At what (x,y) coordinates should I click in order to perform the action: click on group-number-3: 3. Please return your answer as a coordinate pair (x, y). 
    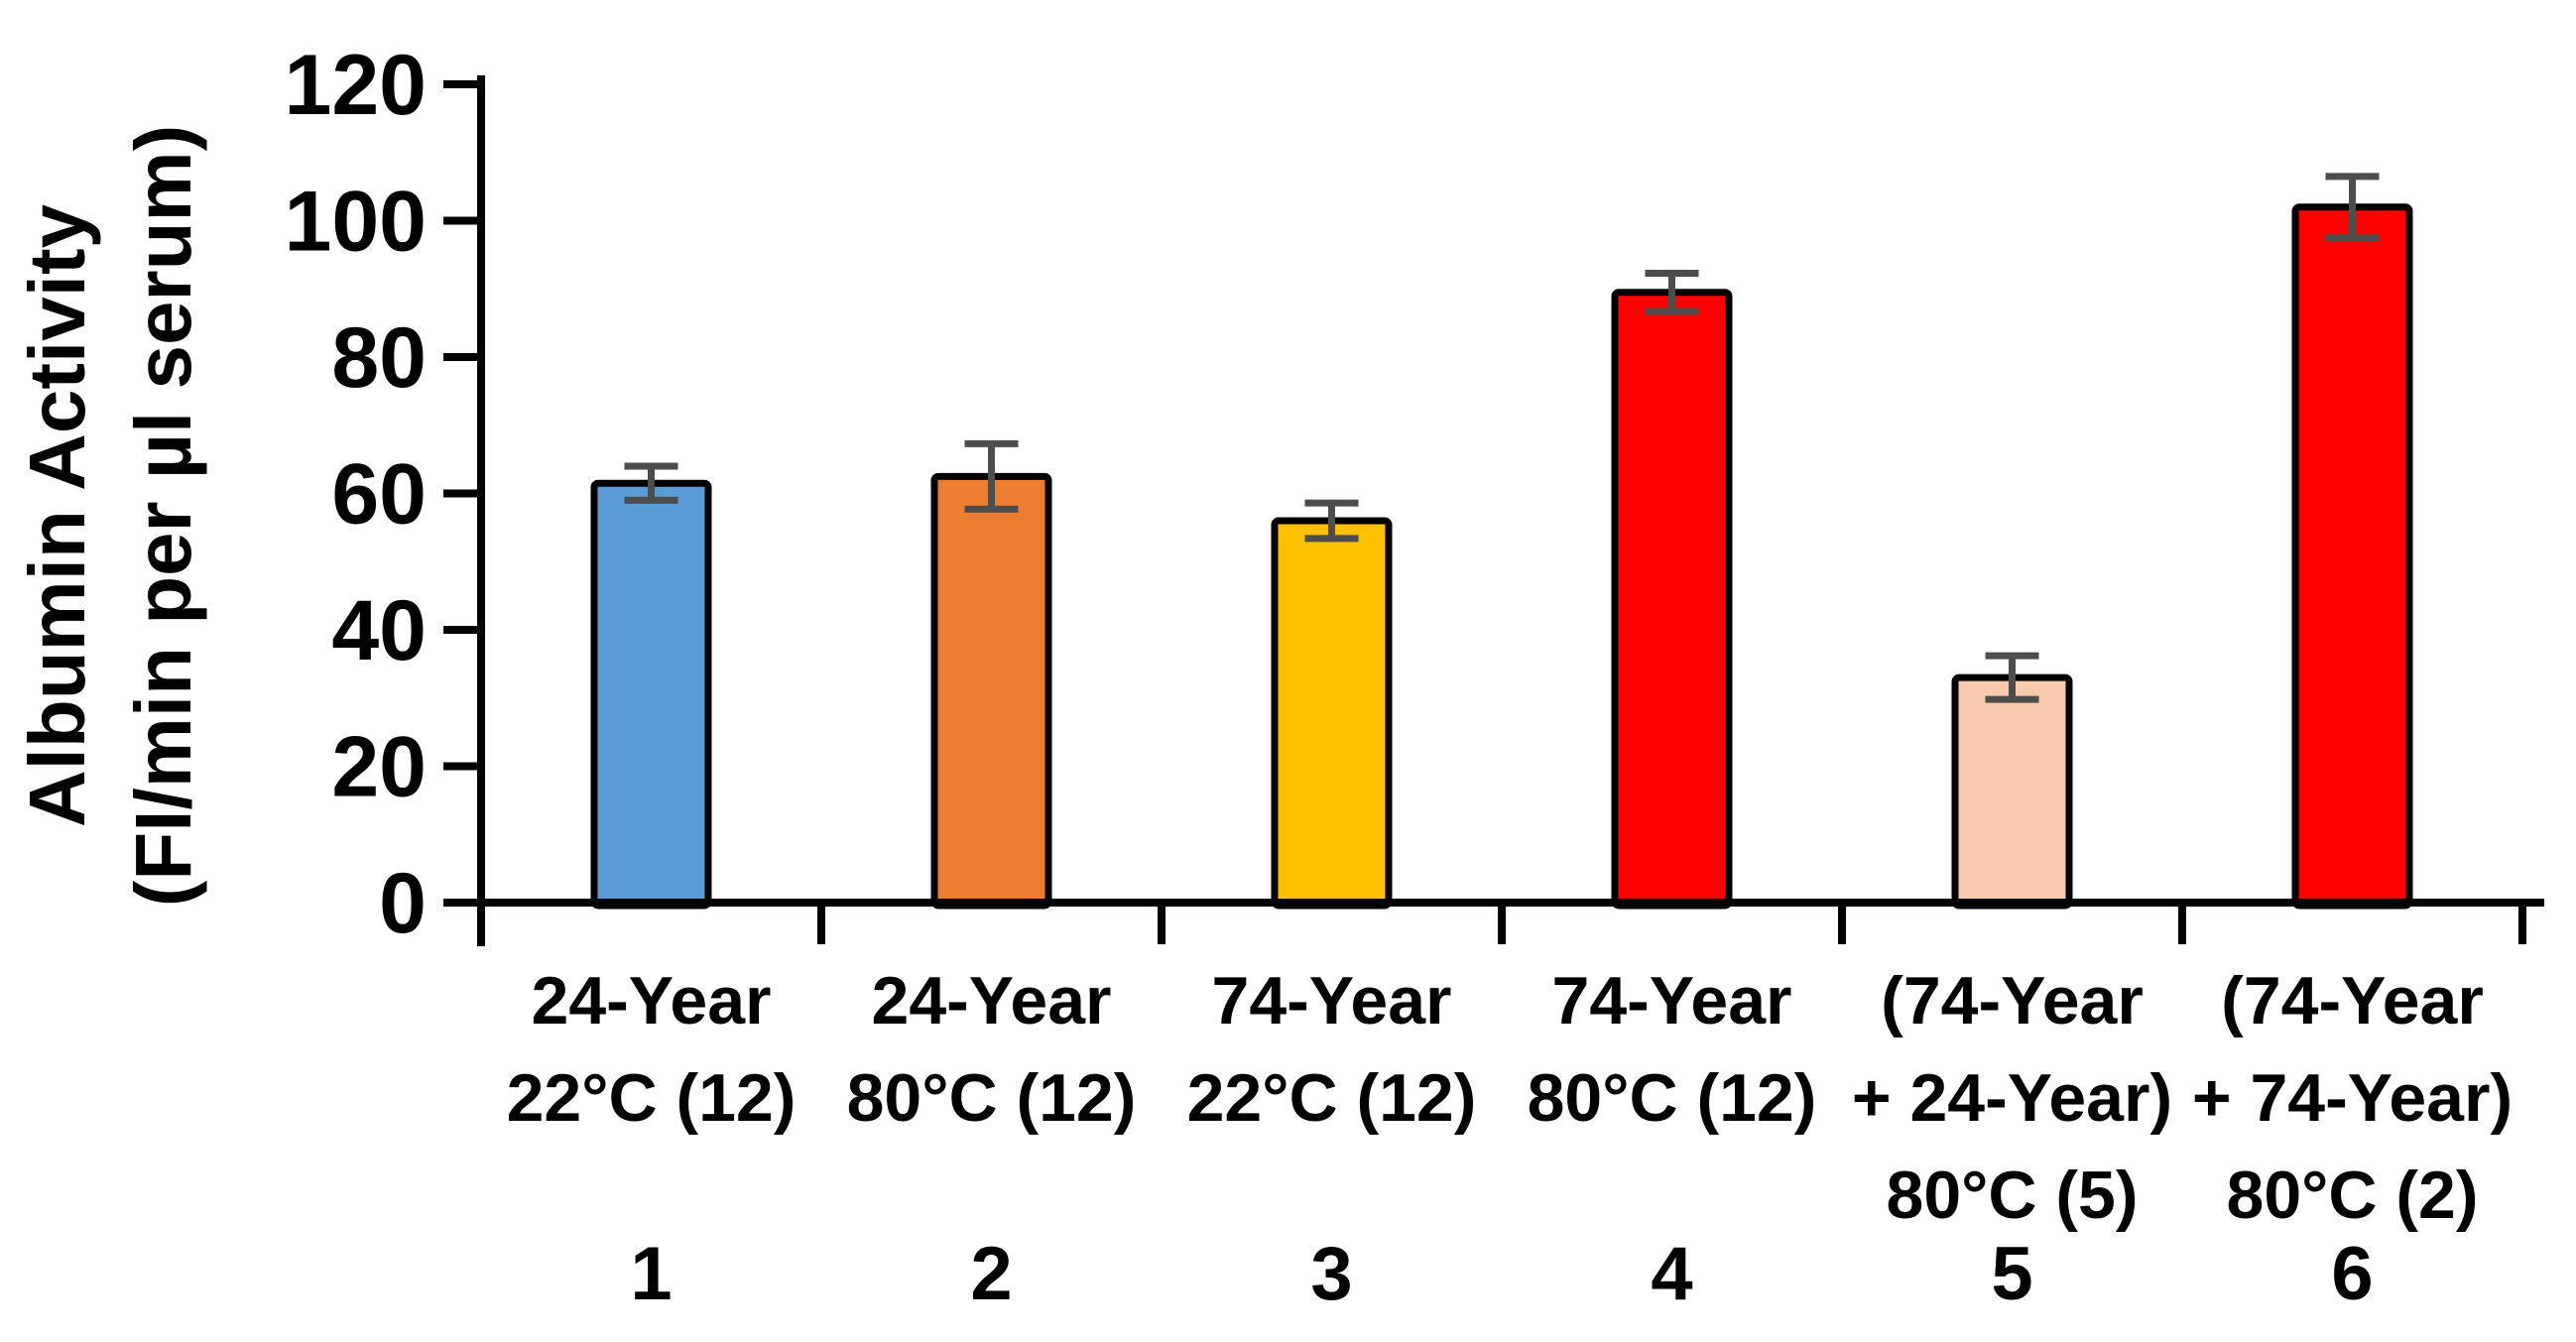
    Looking at the image, I should click on (1331, 1274).